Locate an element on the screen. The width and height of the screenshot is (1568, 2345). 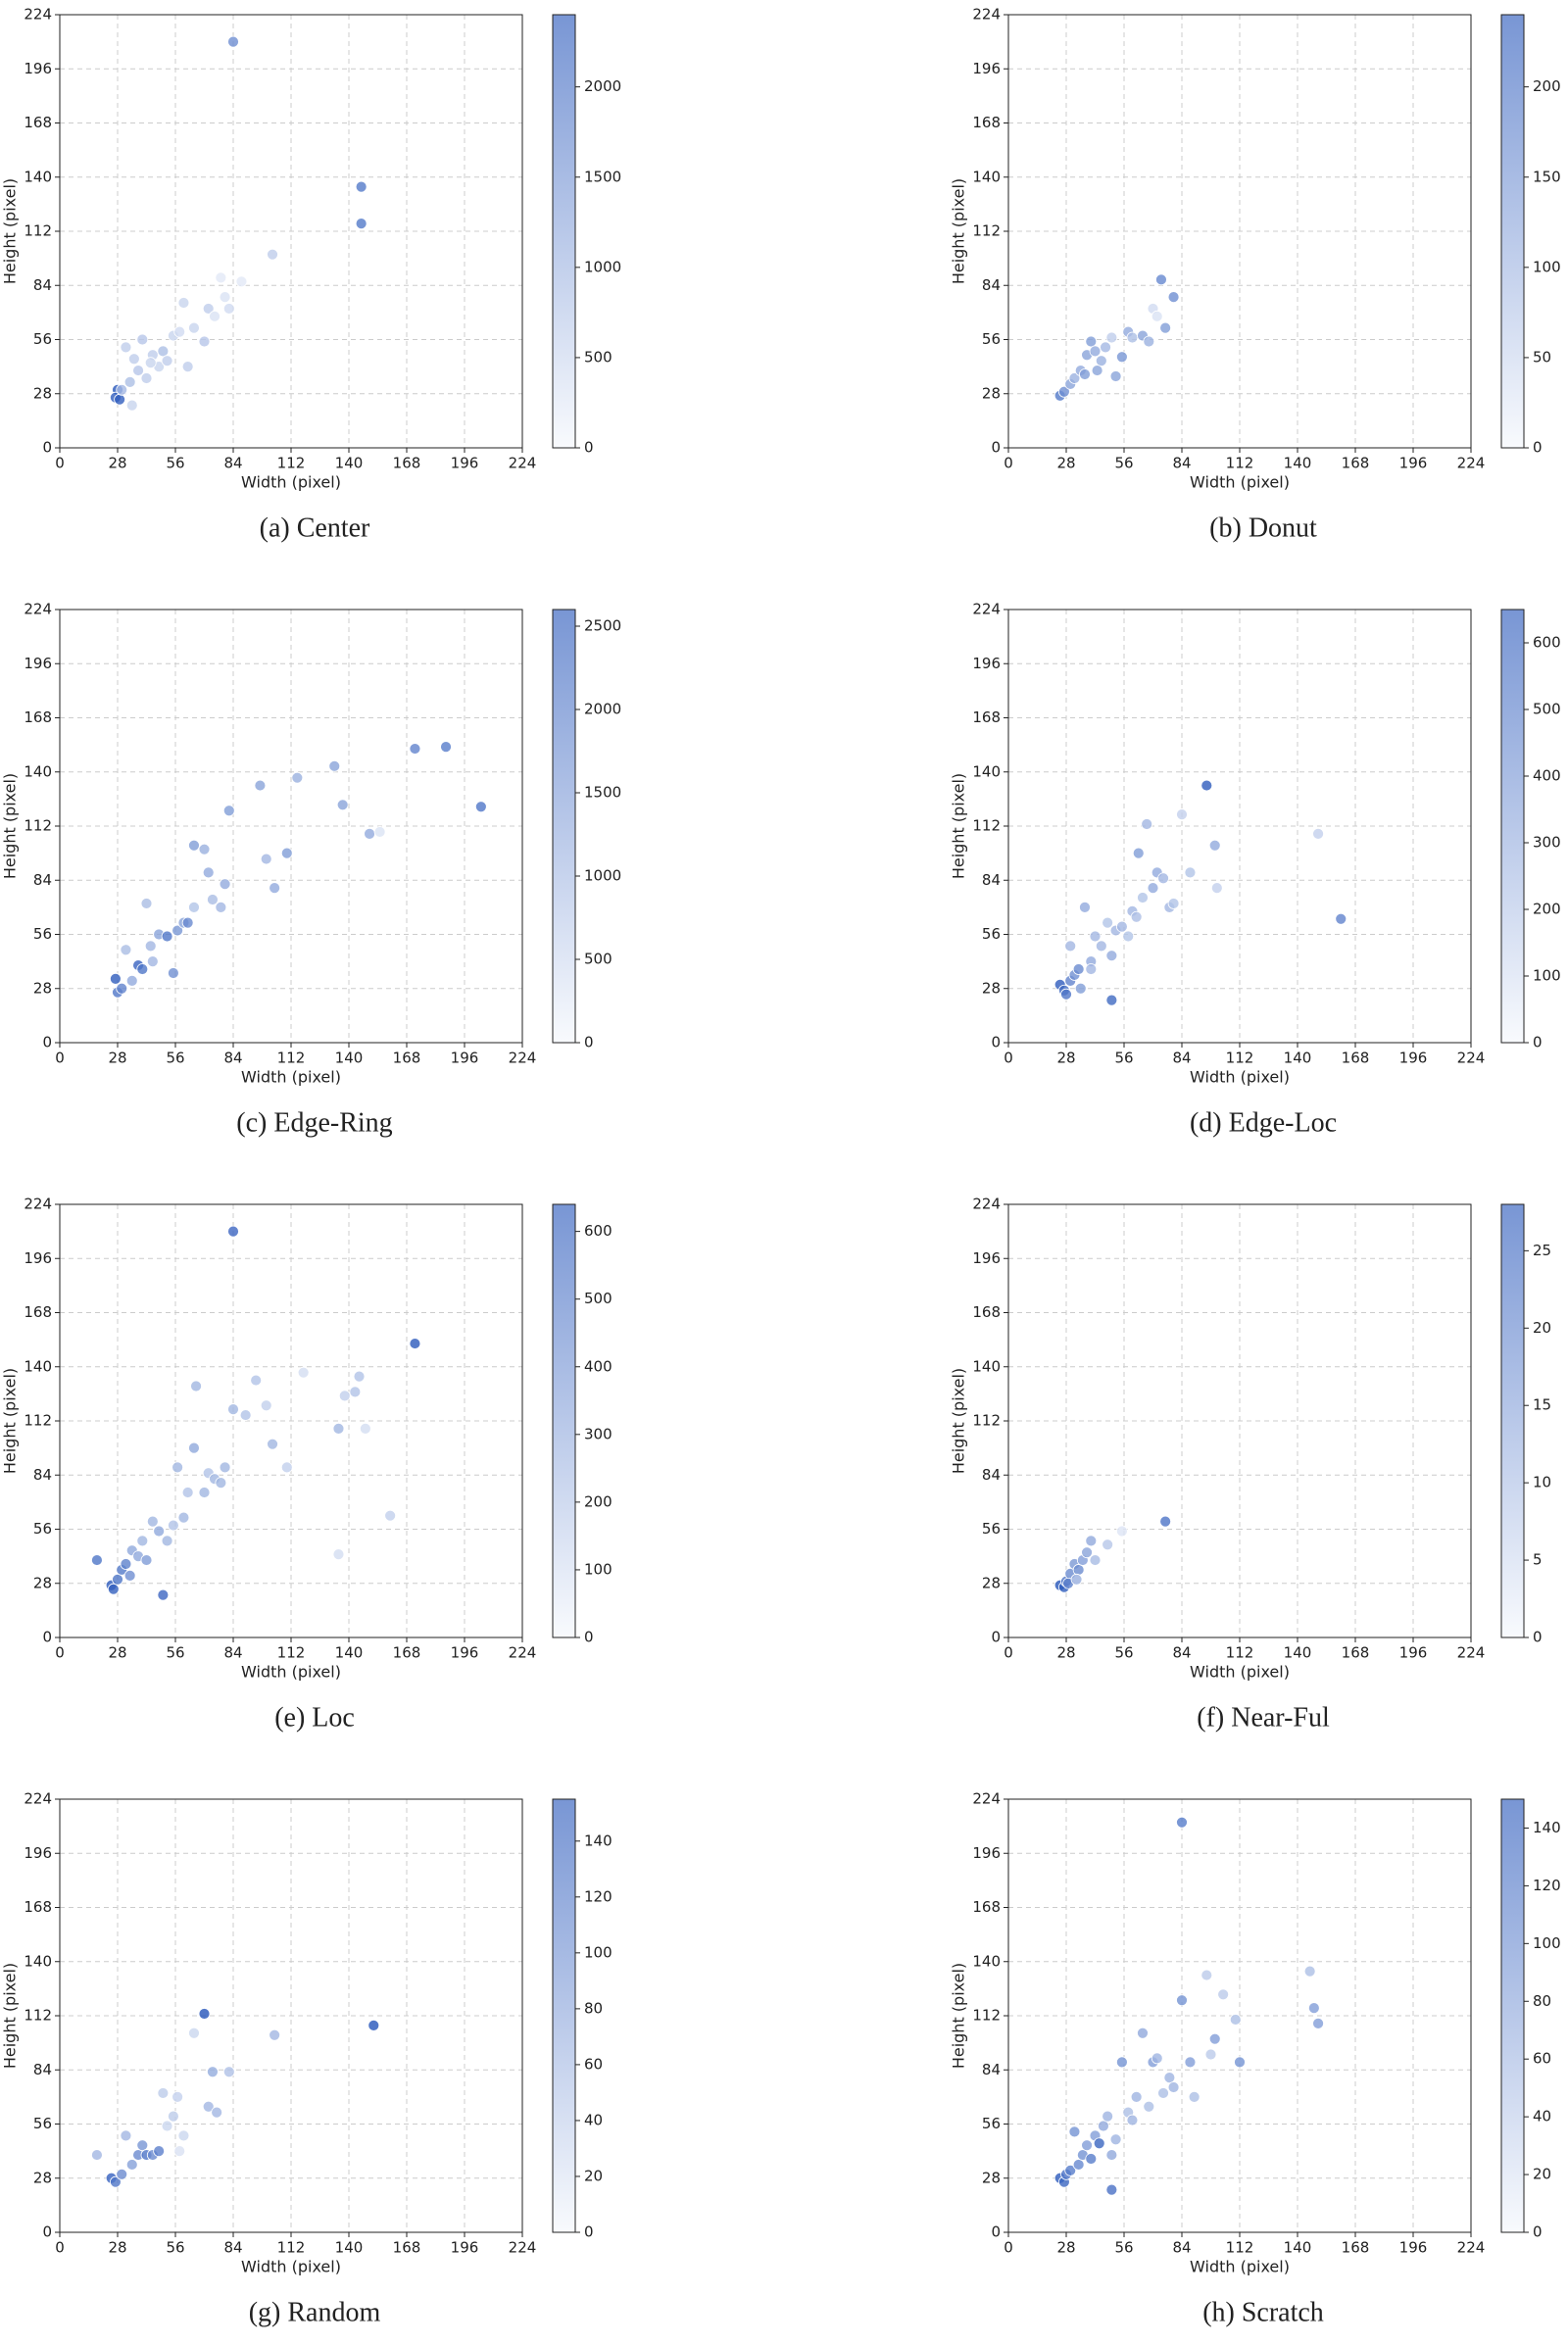
y-tick-label: 28 is located at coordinates (42, 2177).